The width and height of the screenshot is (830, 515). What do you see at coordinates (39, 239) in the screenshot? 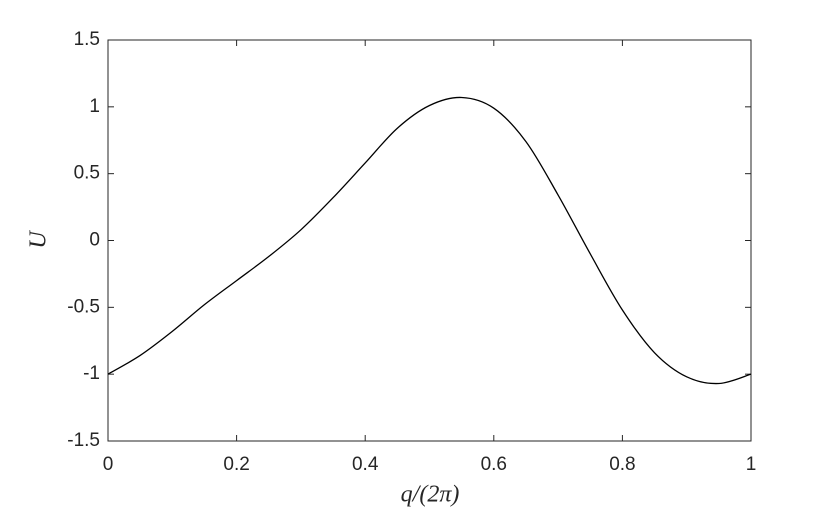
I see `y-axis-label: U` at bounding box center [39, 239].